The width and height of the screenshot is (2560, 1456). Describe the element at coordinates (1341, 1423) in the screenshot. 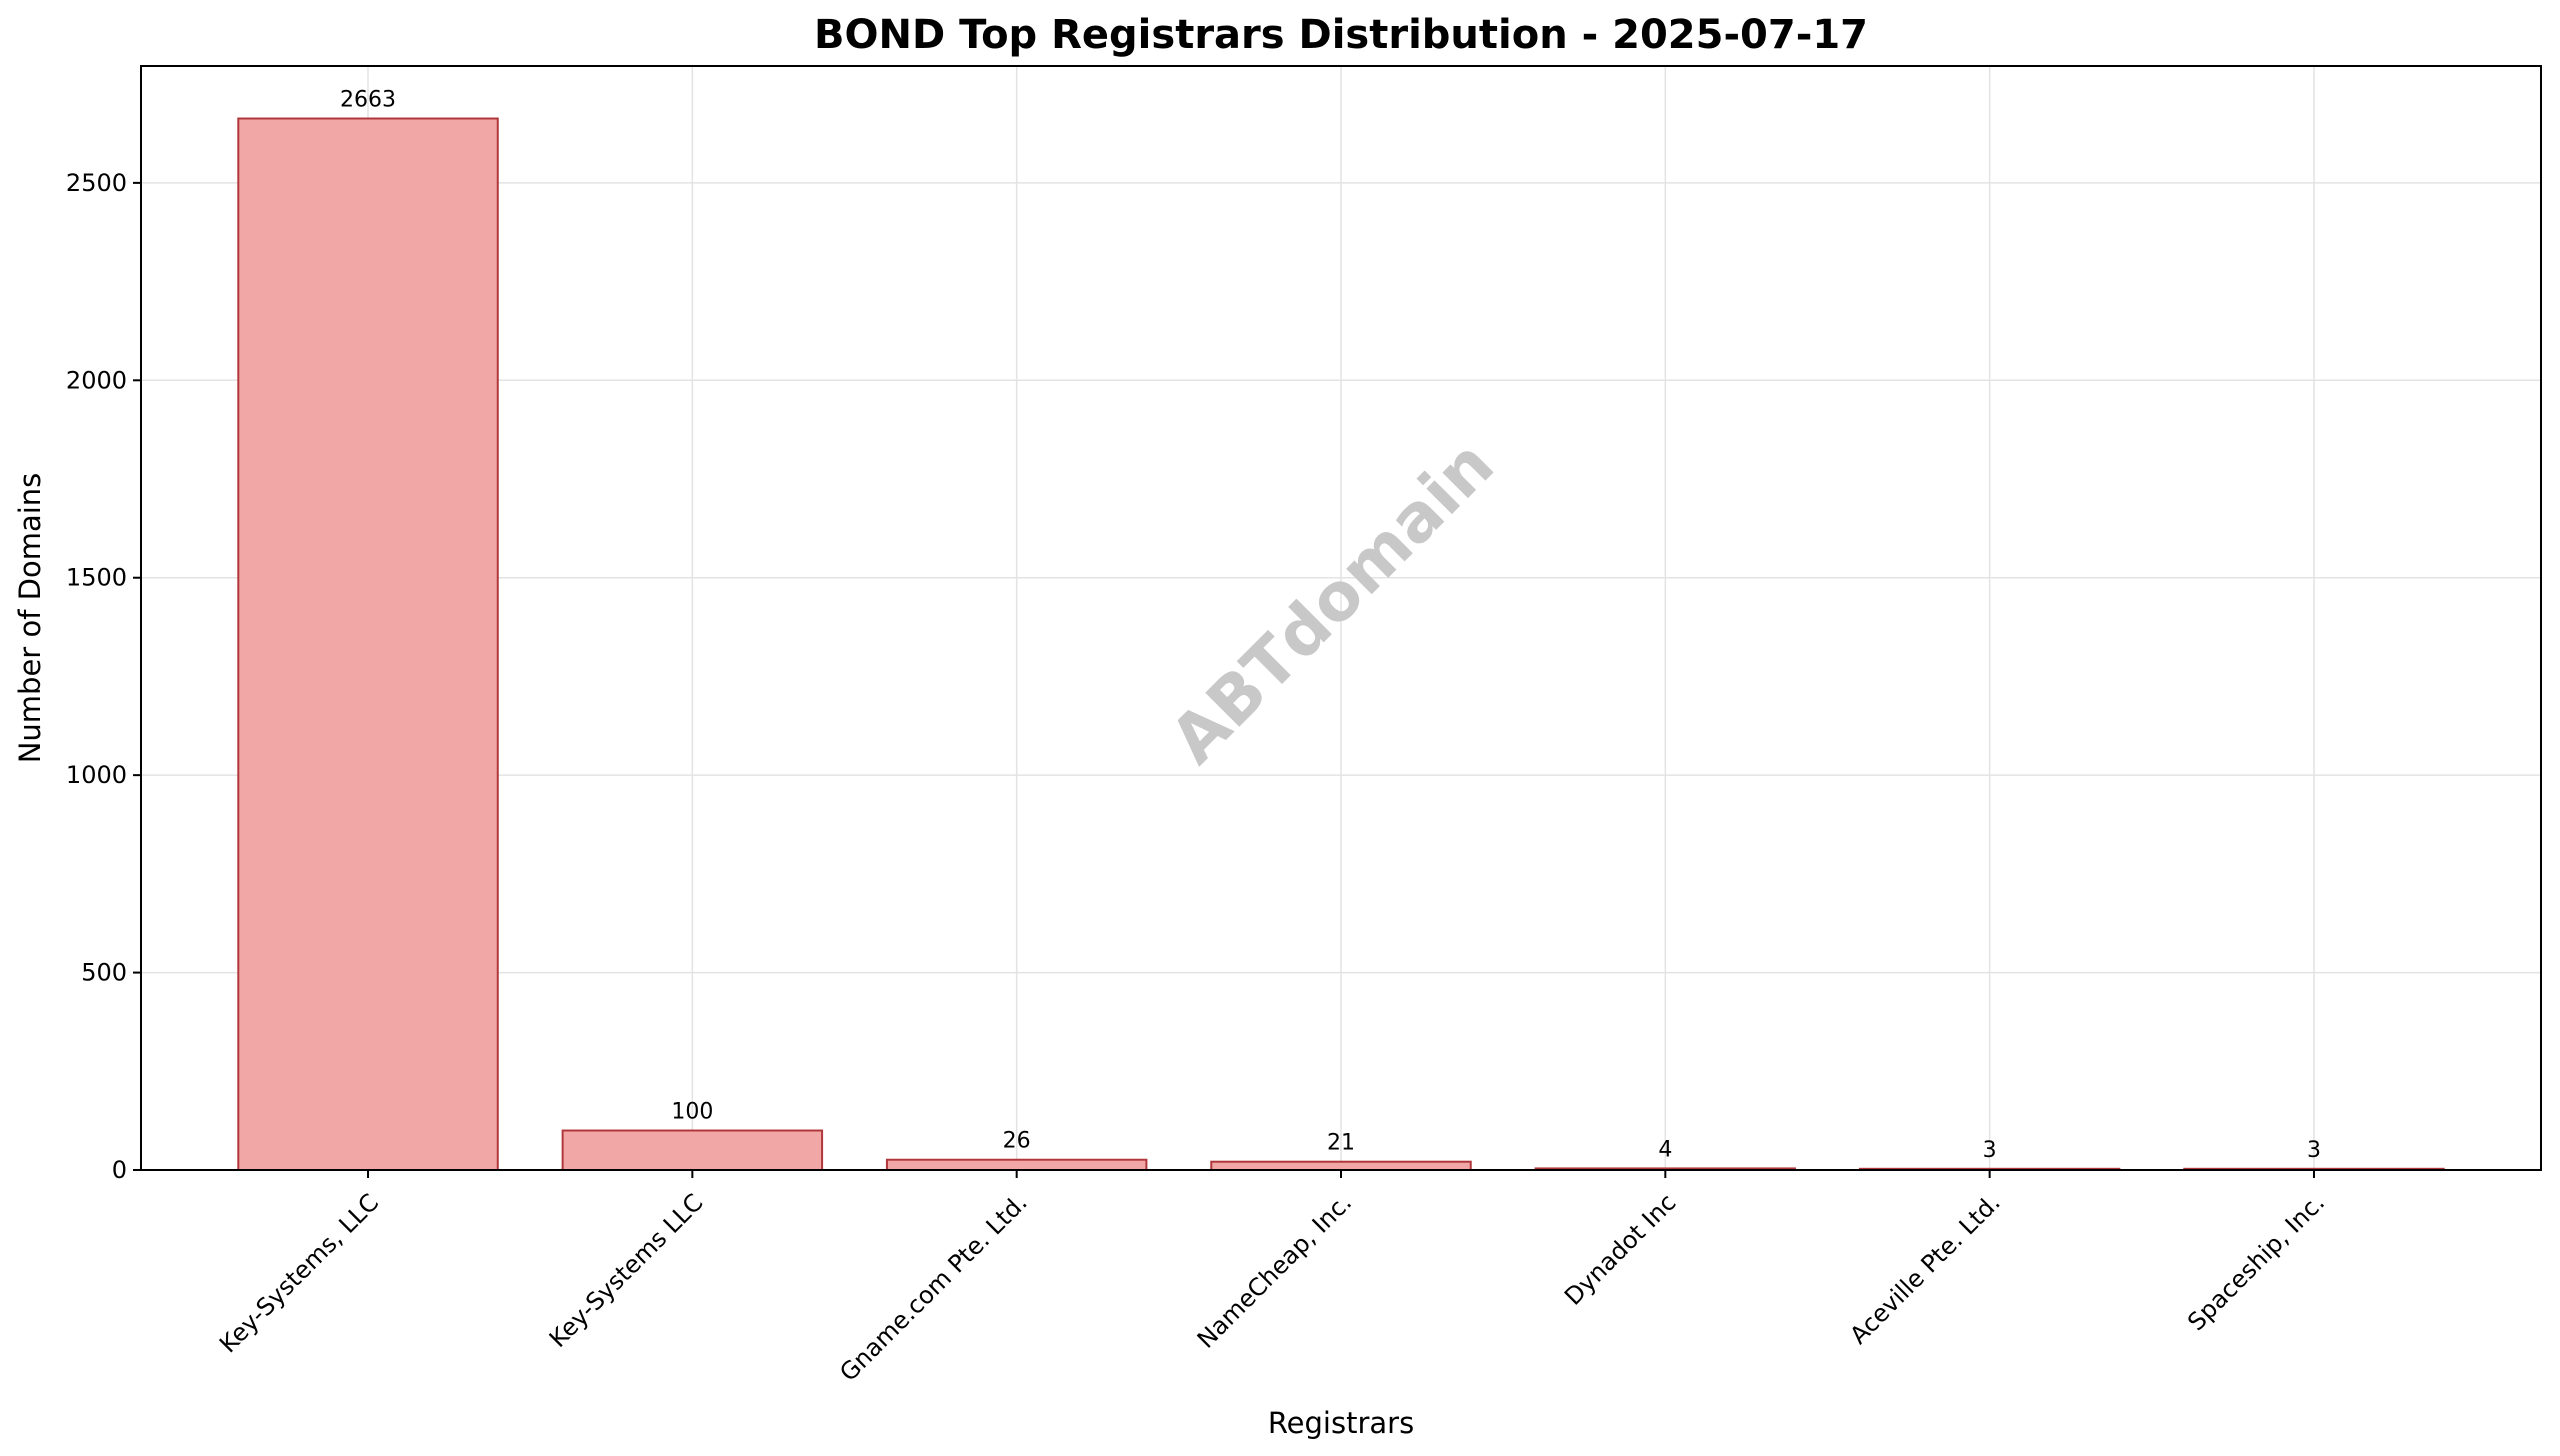

I see `x-axis-title: Registrars` at that location.